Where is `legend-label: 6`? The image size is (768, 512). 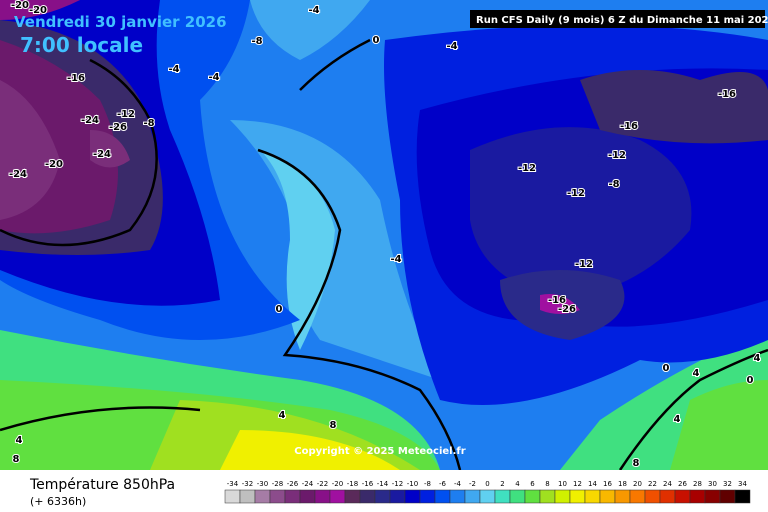 legend-label: 6 is located at coordinates (532, 484).